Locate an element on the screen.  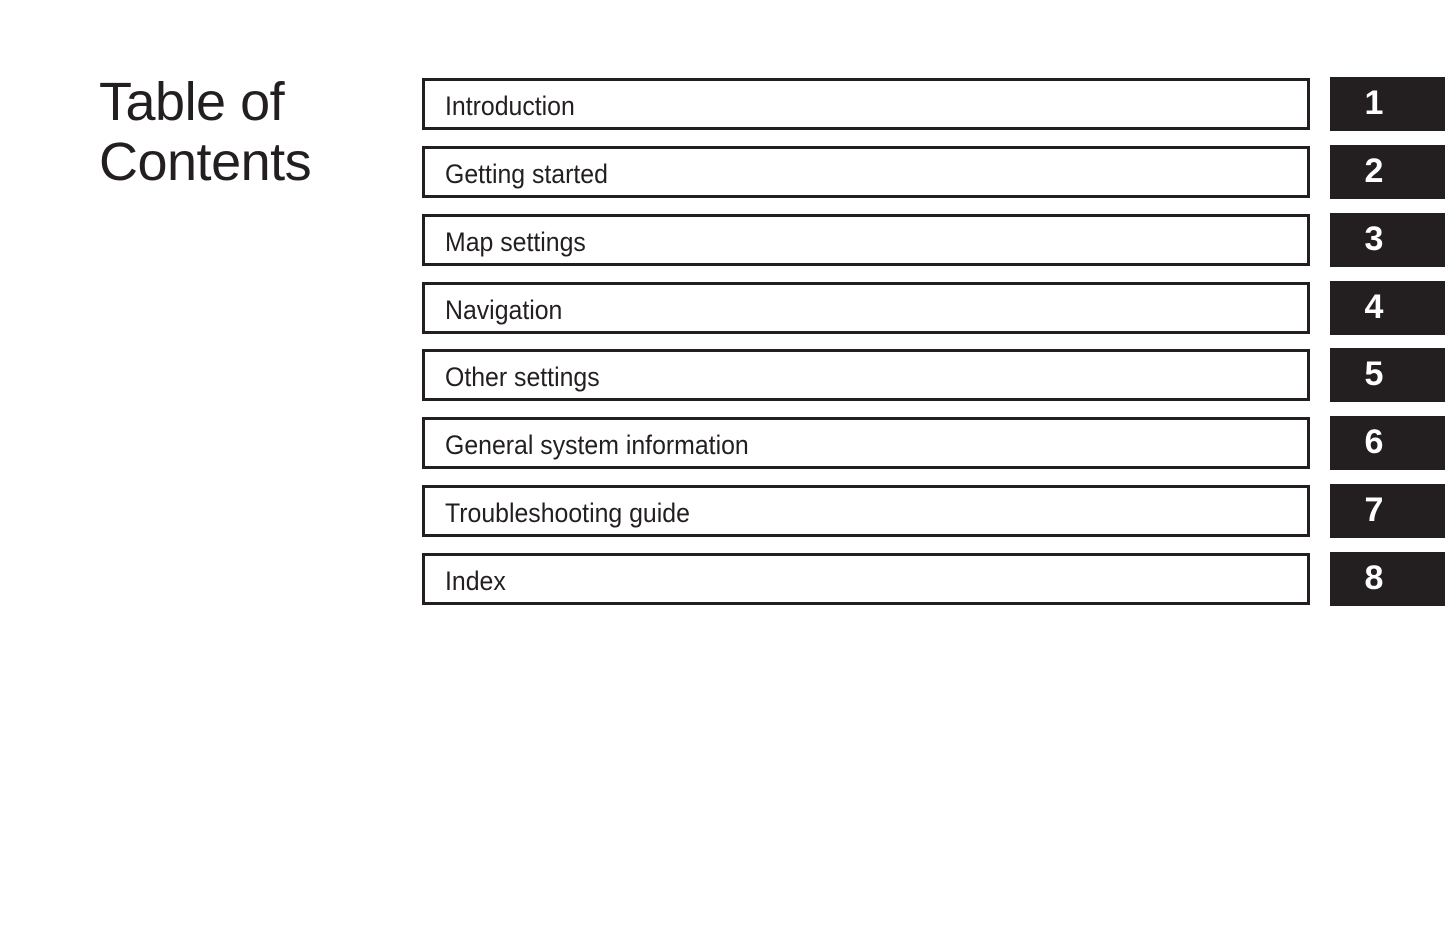
chapter-tab-7: 7 is located at coordinates (1387, 511).